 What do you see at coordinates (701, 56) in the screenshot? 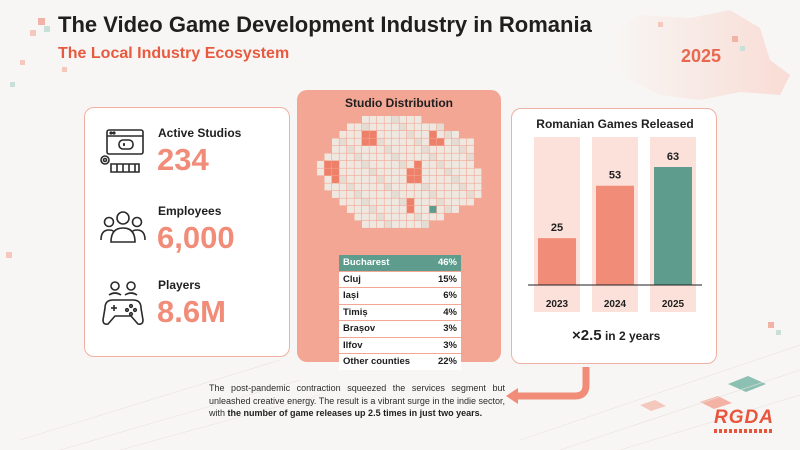
I see `year-badge: 2025` at bounding box center [701, 56].